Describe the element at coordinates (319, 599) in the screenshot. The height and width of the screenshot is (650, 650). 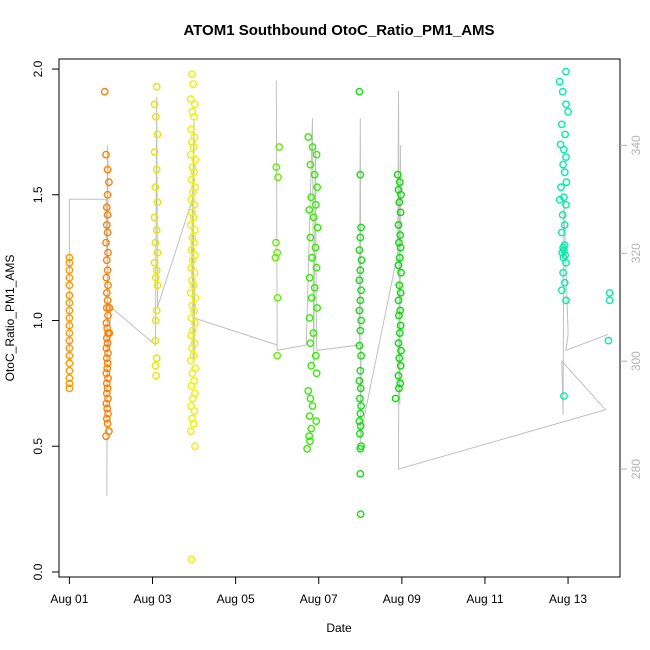
I see `x-tick-label: Aug 07` at that location.